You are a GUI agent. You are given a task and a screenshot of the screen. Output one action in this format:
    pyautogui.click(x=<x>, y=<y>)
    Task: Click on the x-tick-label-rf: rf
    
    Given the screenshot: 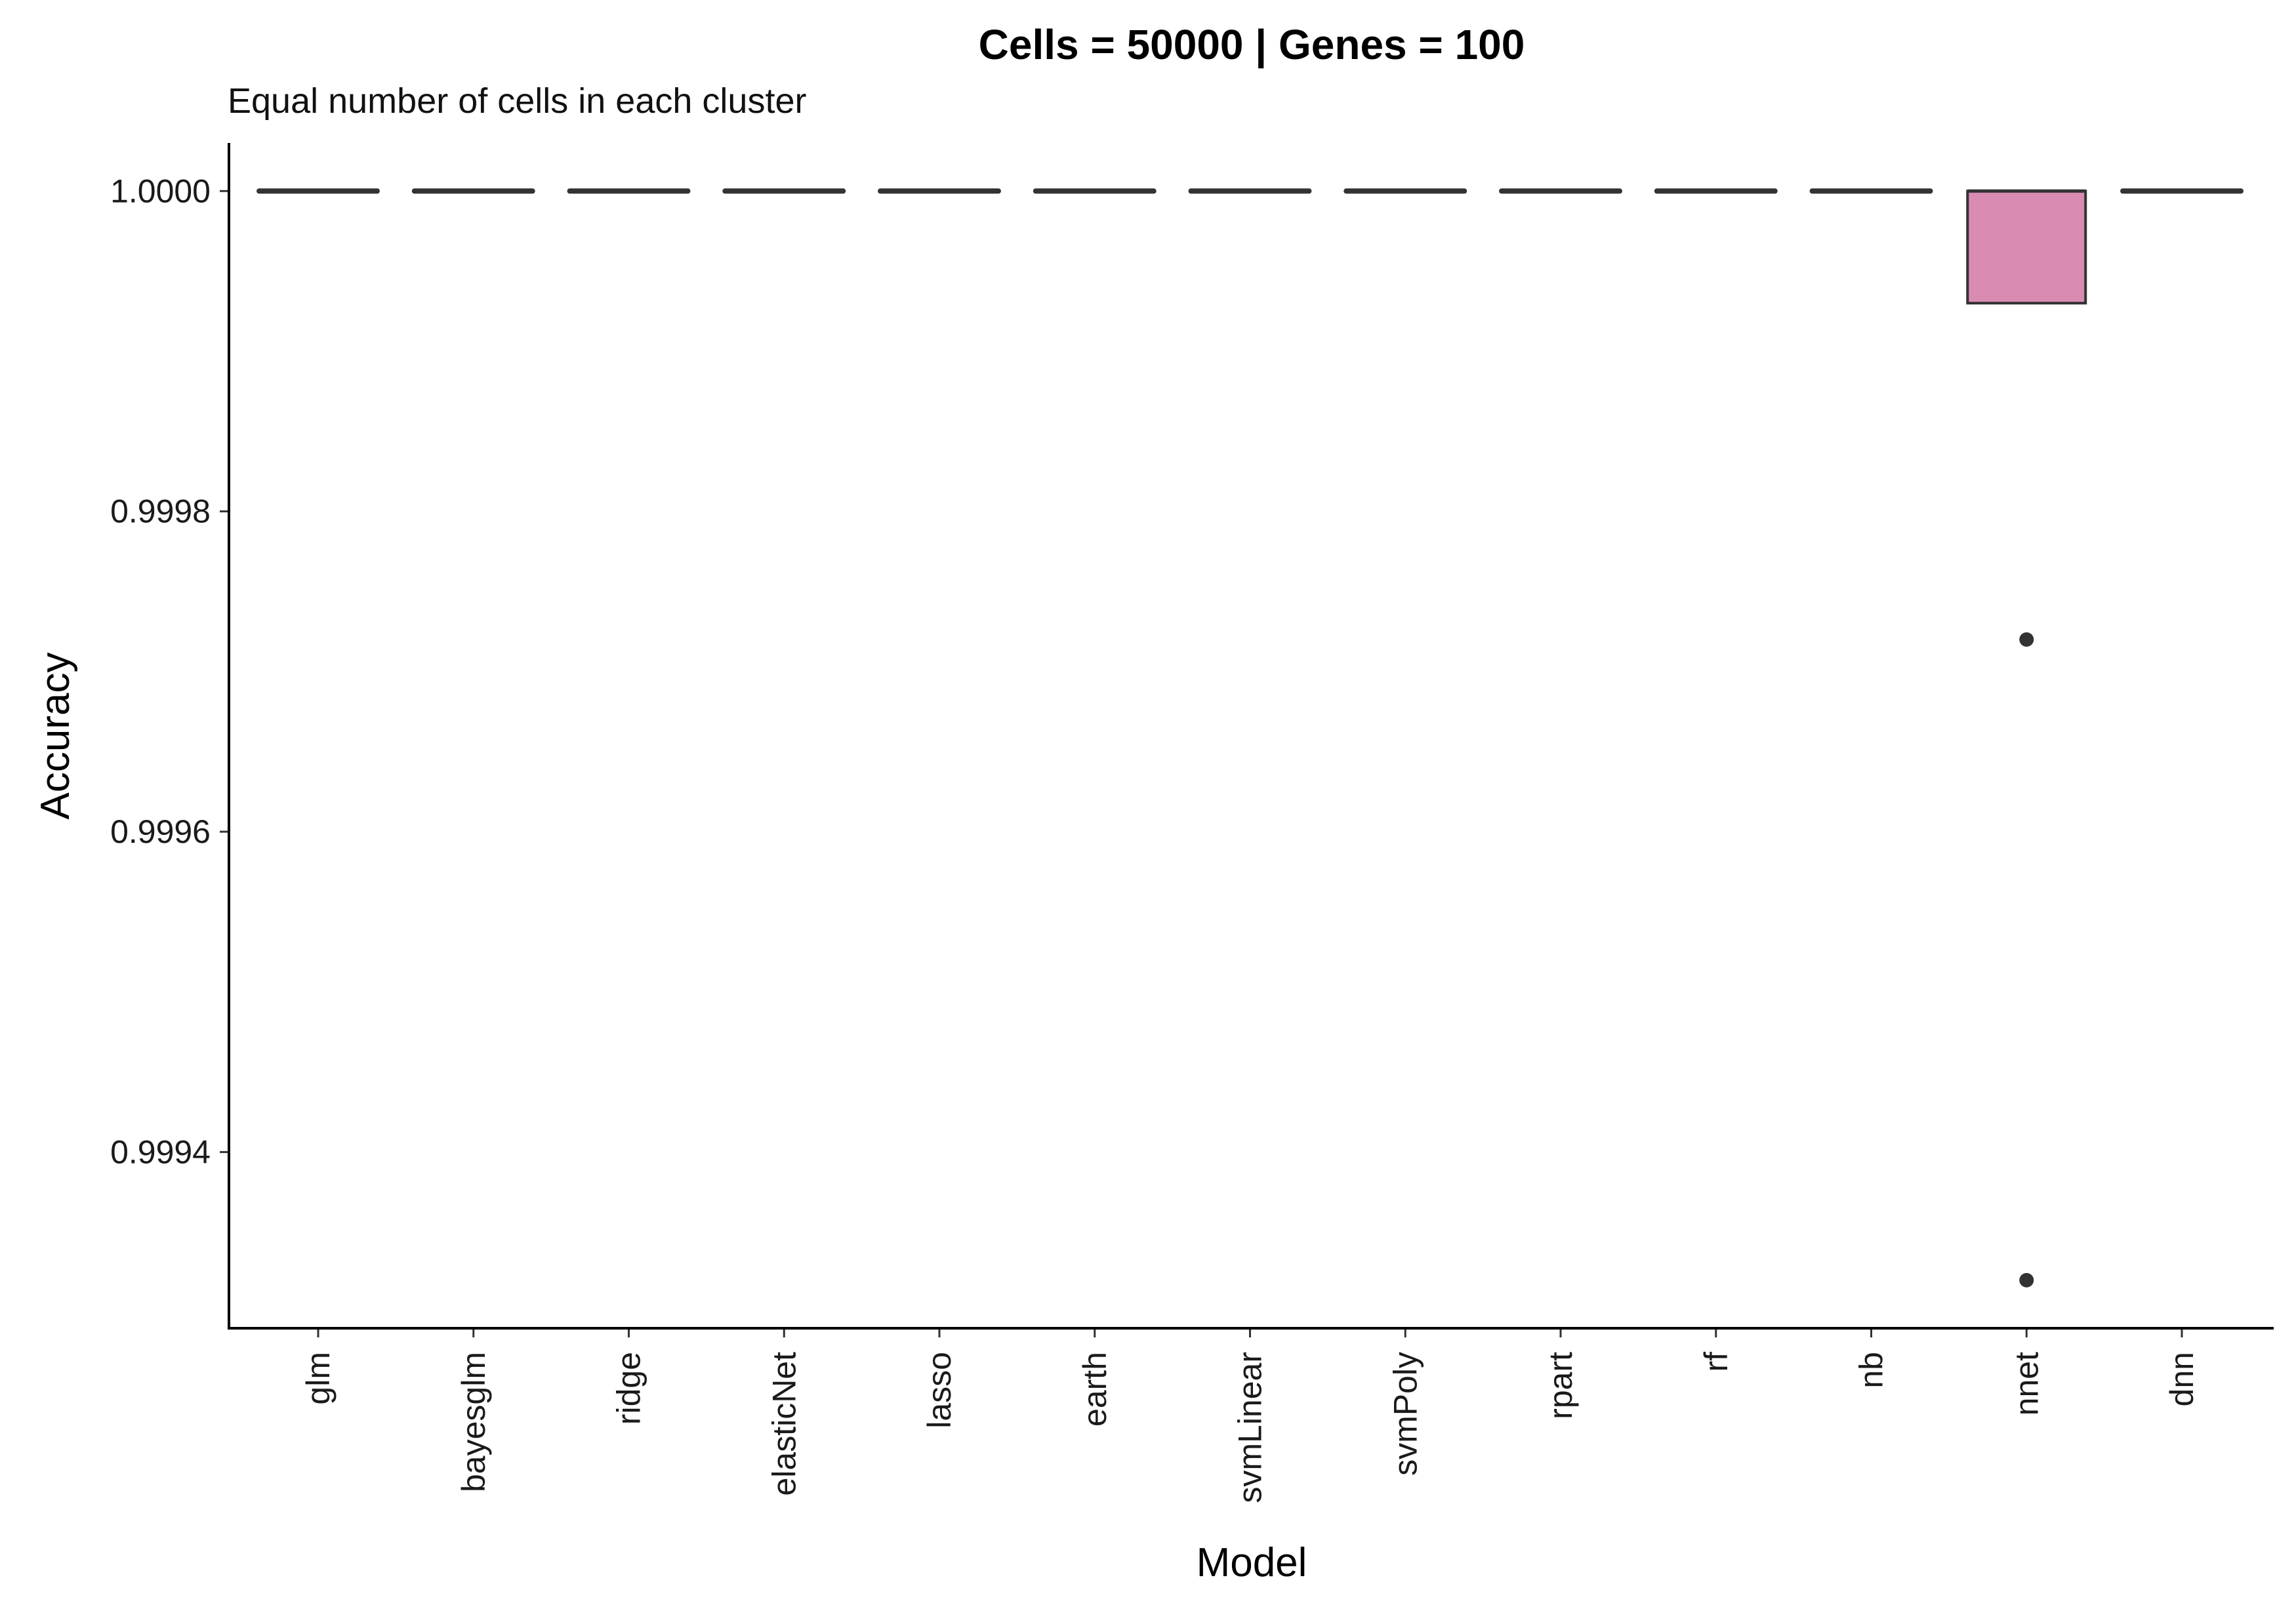 What is the action you would take?
    pyautogui.click(x=1716, y=1362)
    